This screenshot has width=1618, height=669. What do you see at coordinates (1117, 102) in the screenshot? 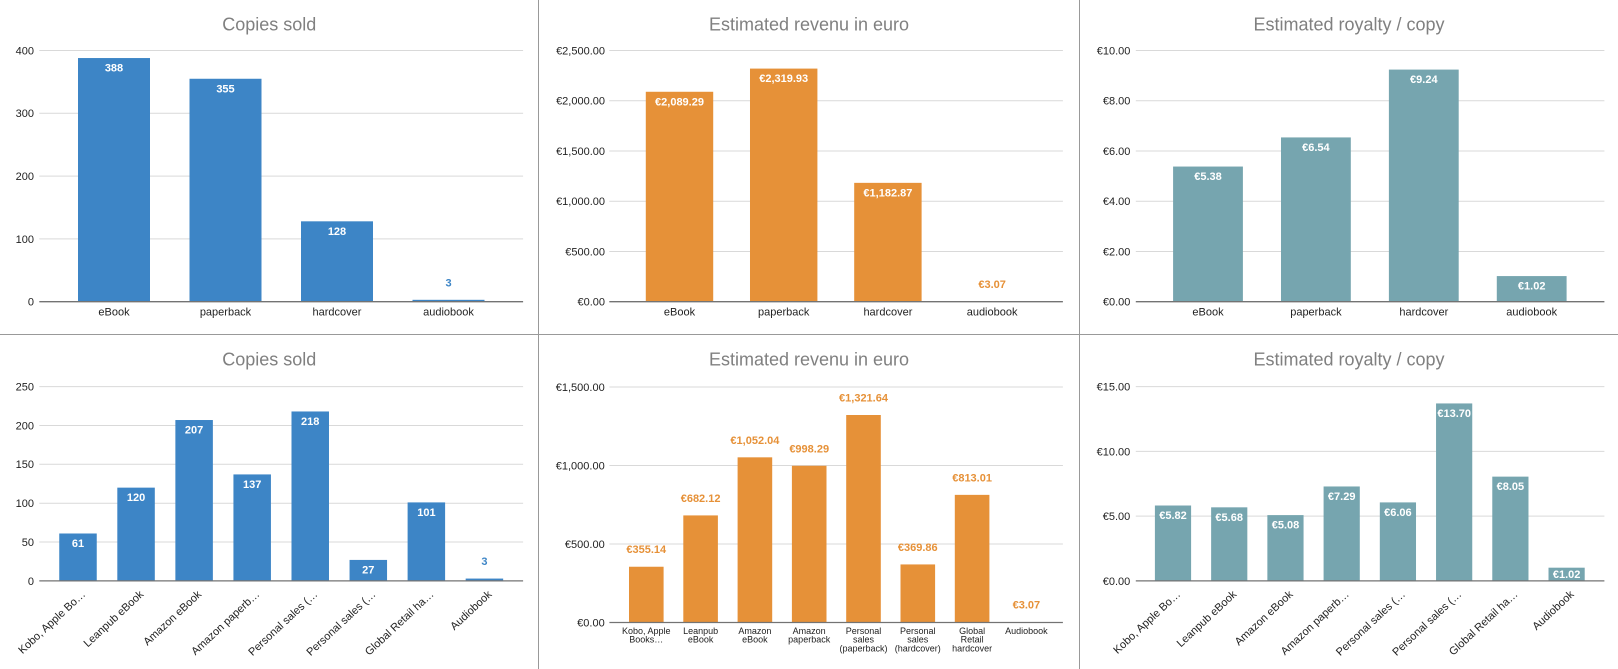
I see `svg-text: €8.00` at bounding box center [1117, 102].